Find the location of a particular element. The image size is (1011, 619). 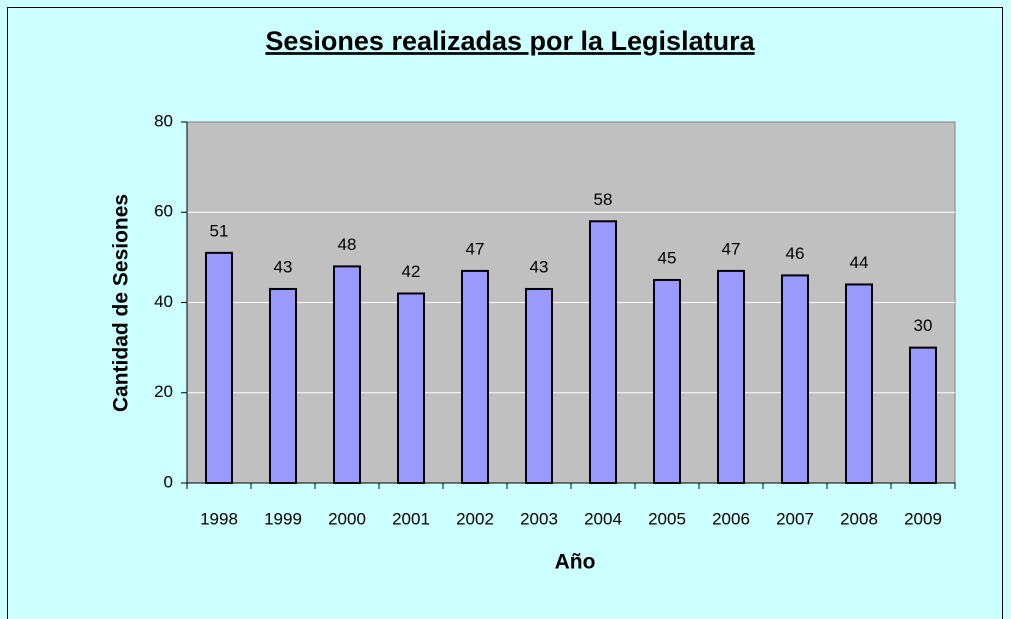

x-tick-label: 2003 is located at coordinates (539, 518).